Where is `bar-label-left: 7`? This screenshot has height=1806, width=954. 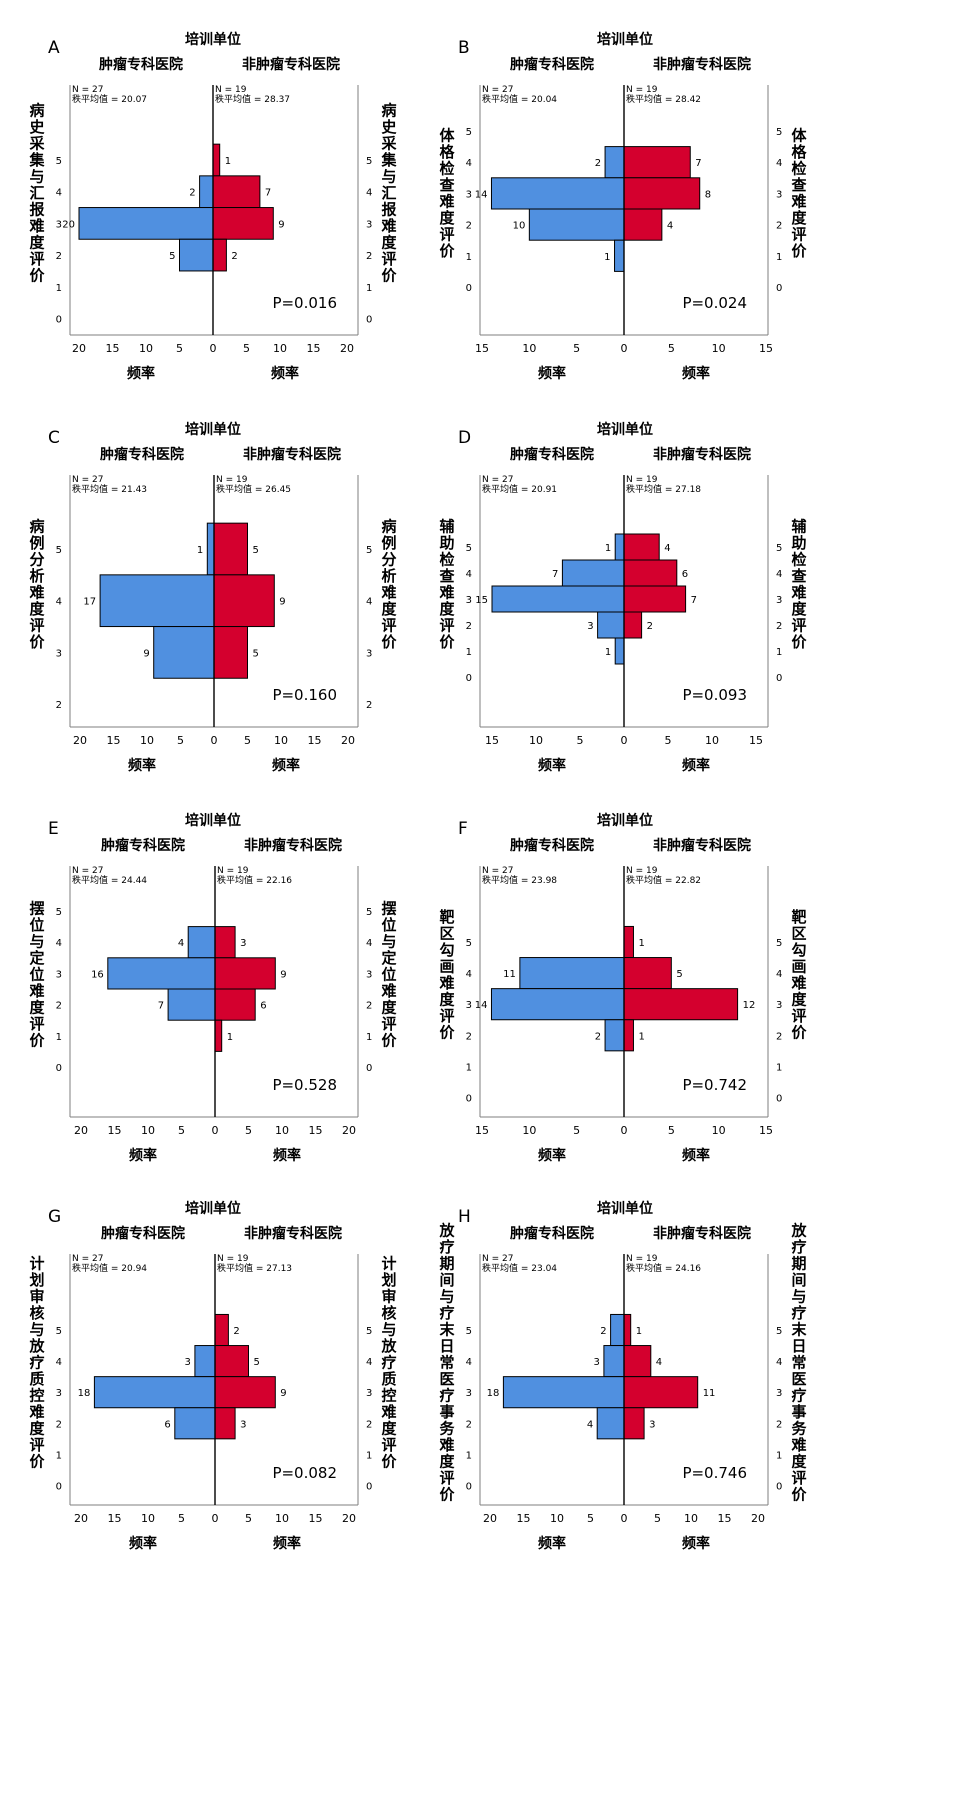 bar-label-left: 7 is located at coordinates (555, 574).